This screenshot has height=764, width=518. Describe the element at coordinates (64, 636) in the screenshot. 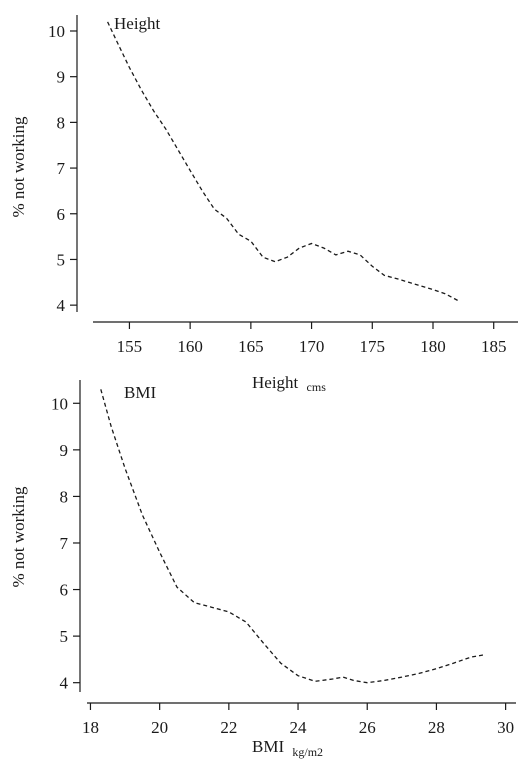

I see `bmi-y-tick-label: 5` at that location.